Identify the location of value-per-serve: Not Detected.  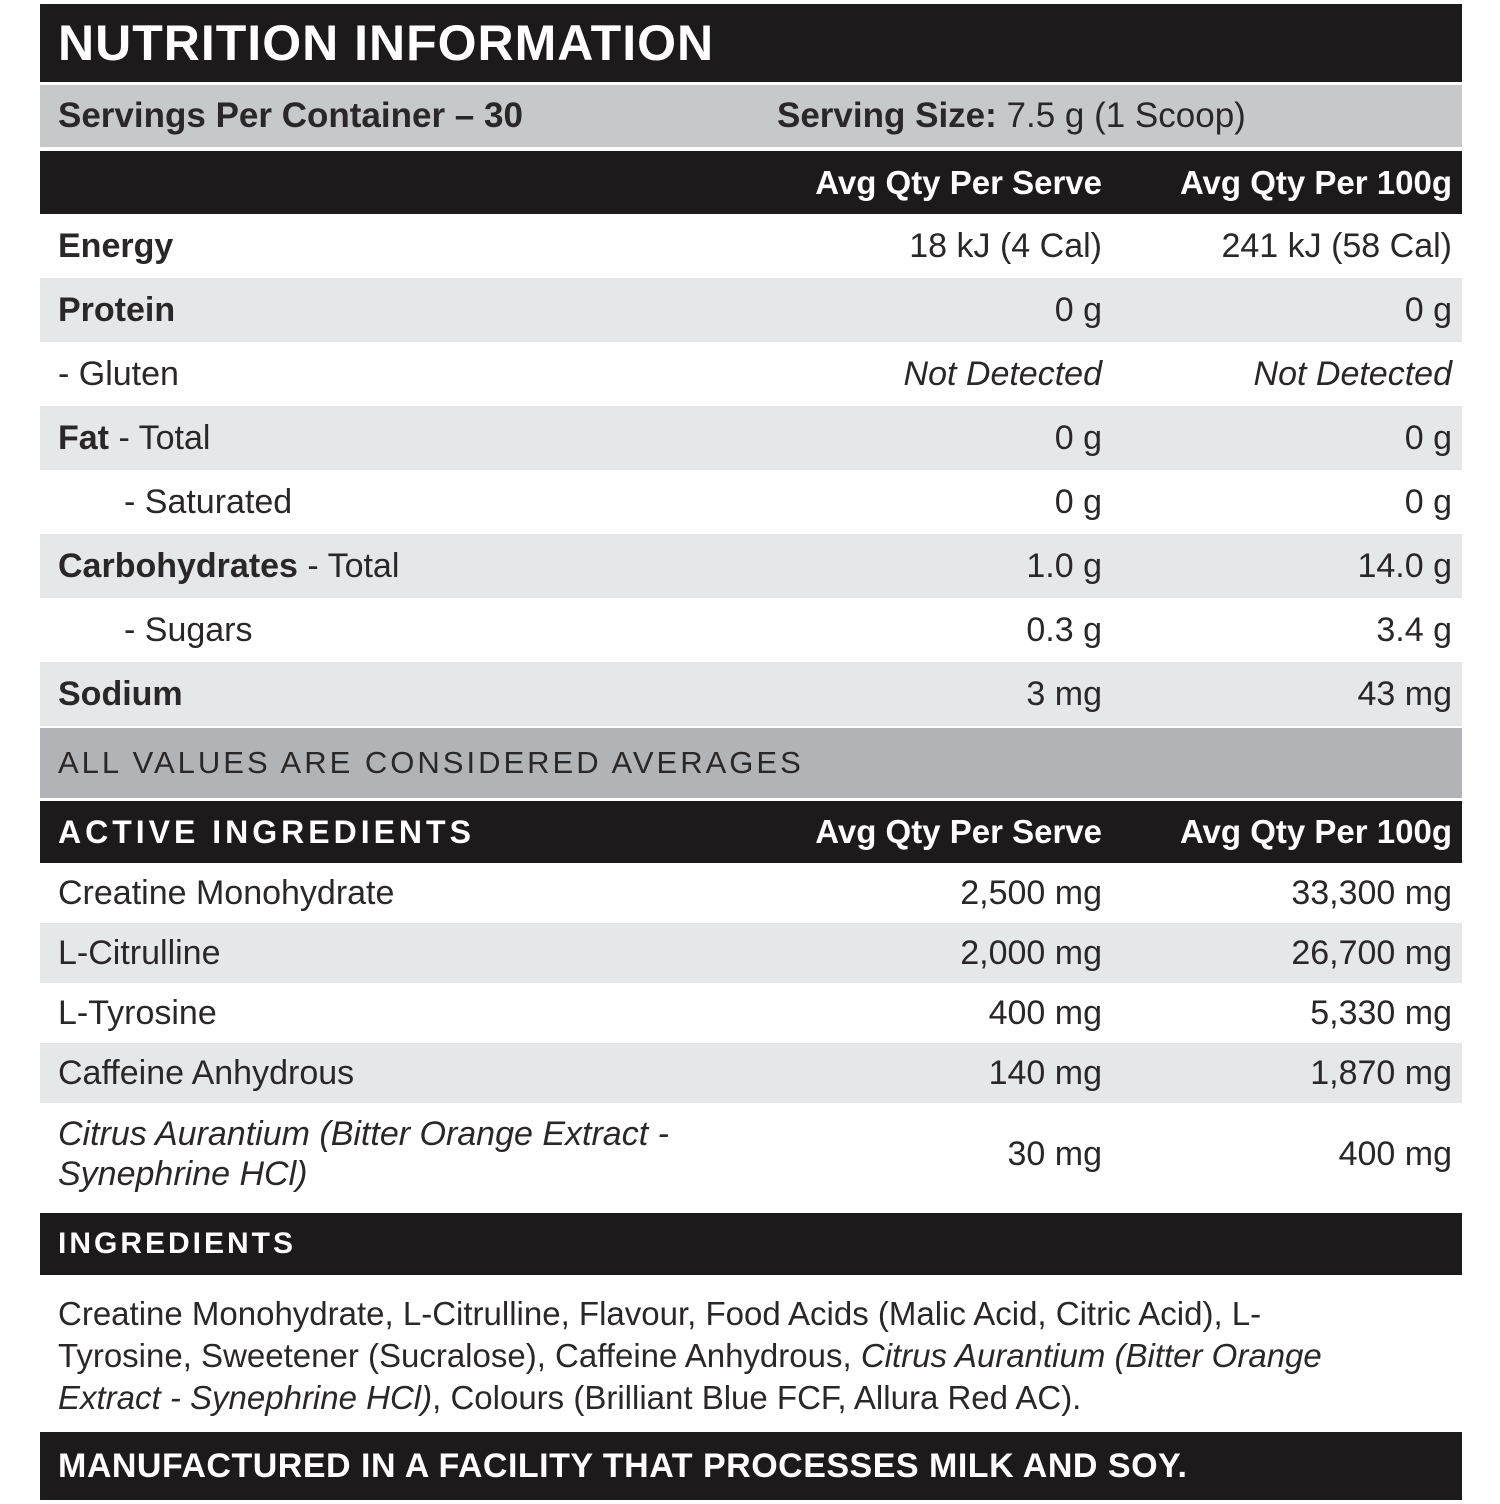
(1002, 373).